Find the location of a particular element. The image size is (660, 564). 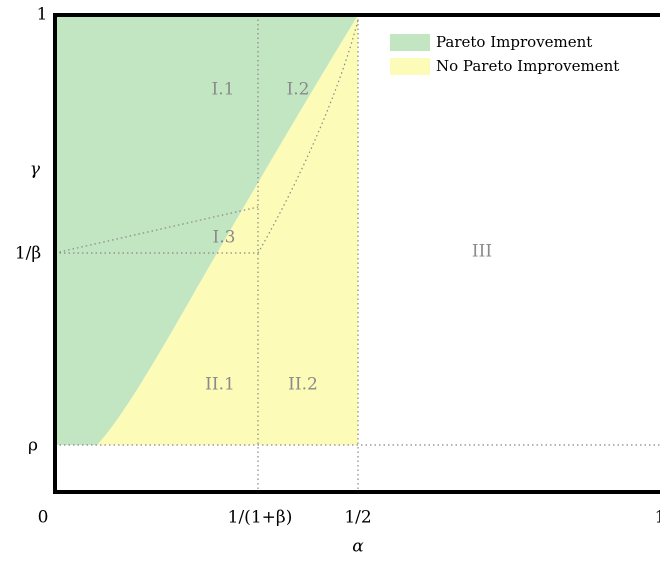

x-tick-label: 0 is located at coordinates (43, 518).